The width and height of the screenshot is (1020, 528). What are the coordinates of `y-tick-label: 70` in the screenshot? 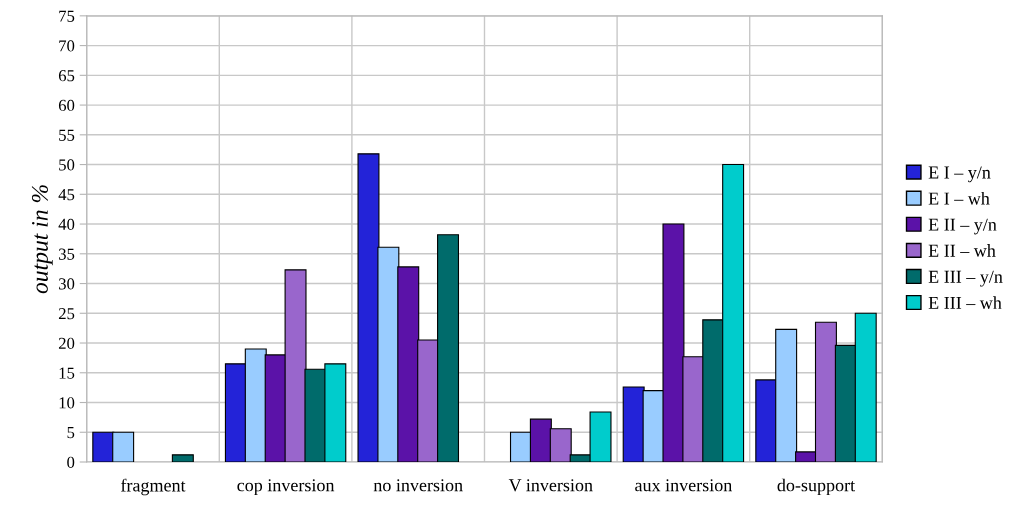 It's located at (67, 46).